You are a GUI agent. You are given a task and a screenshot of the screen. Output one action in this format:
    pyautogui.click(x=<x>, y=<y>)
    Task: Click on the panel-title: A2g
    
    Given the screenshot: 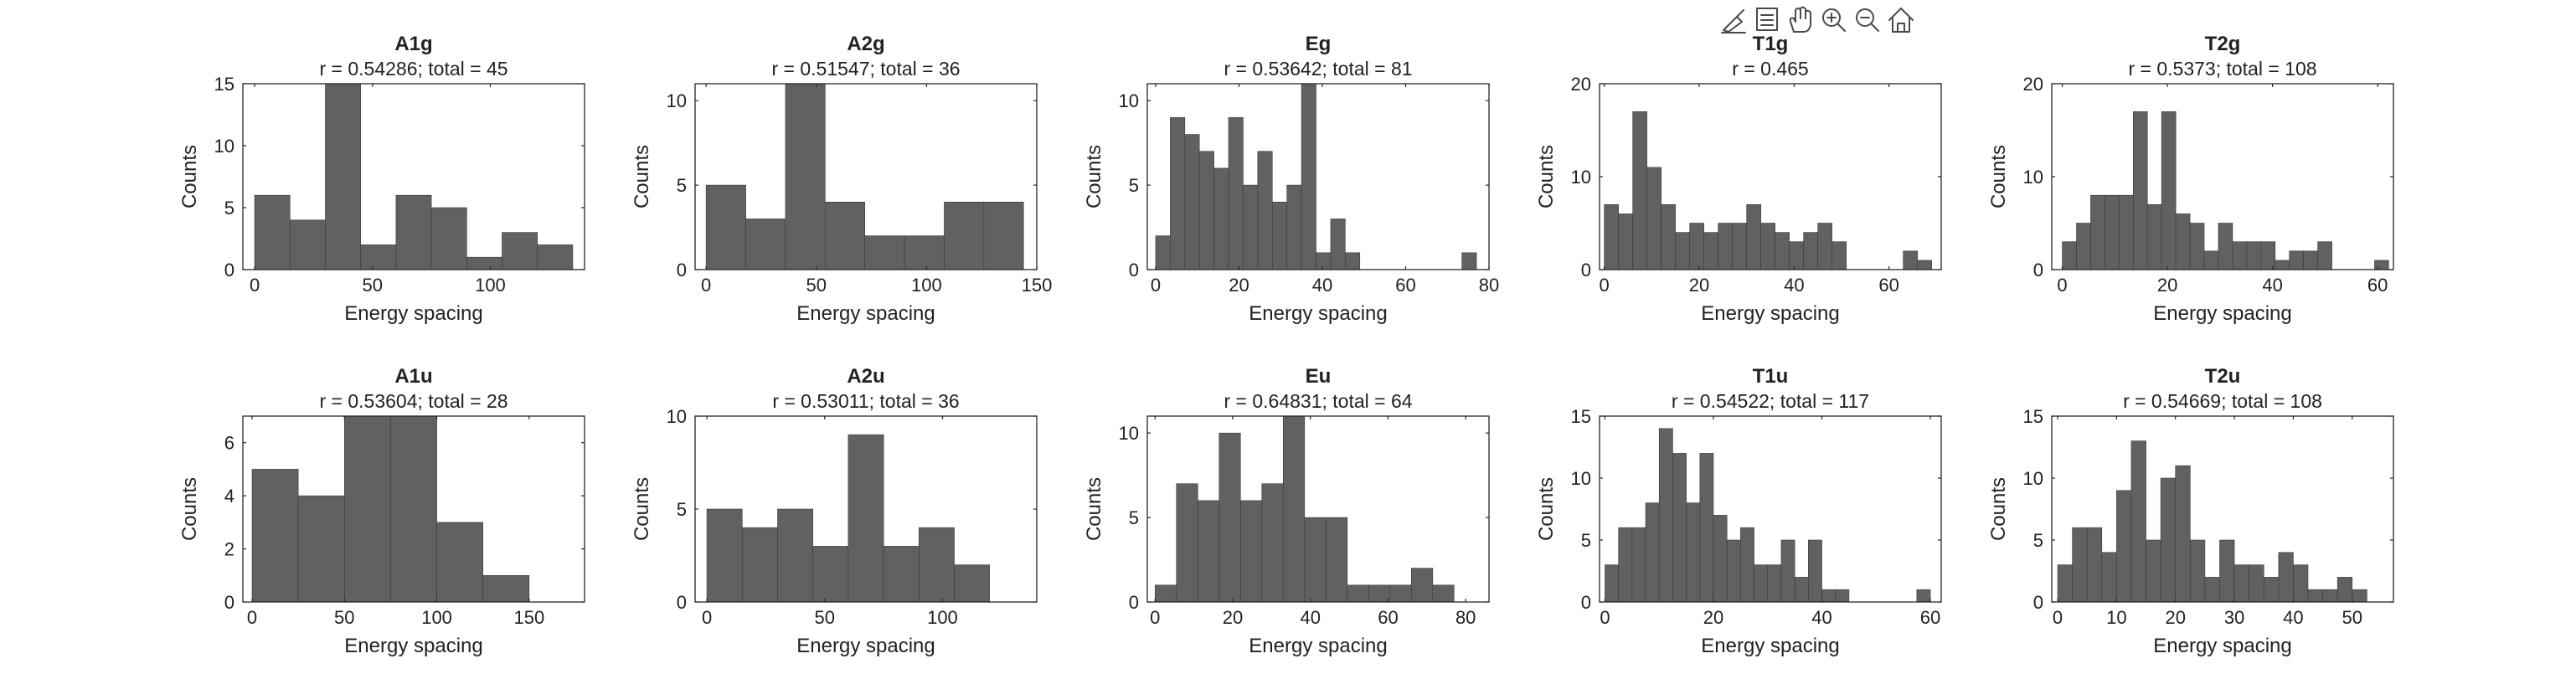 What is the action you would take?
    pyautogui.click(x=865, y=44)
    